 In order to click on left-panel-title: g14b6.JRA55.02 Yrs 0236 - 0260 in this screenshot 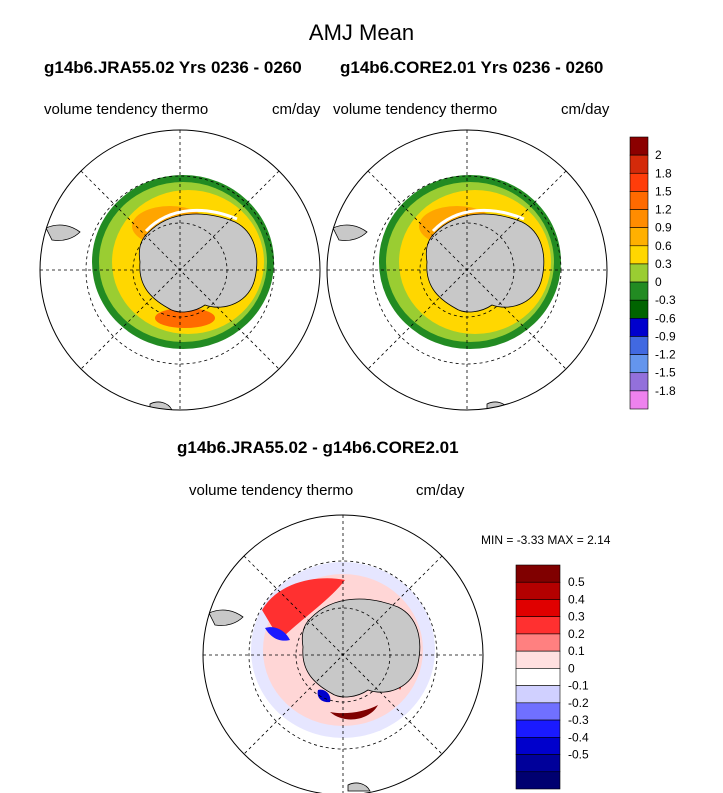, I will do `click(173, 67)`.